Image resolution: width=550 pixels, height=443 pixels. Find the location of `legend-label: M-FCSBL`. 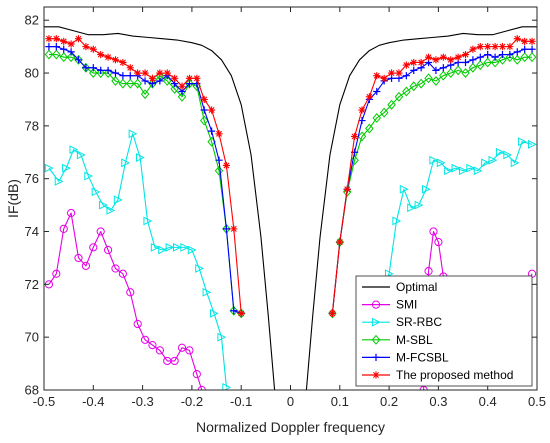

legend-label: M-FCSBL is located at coordinates (422, 357).